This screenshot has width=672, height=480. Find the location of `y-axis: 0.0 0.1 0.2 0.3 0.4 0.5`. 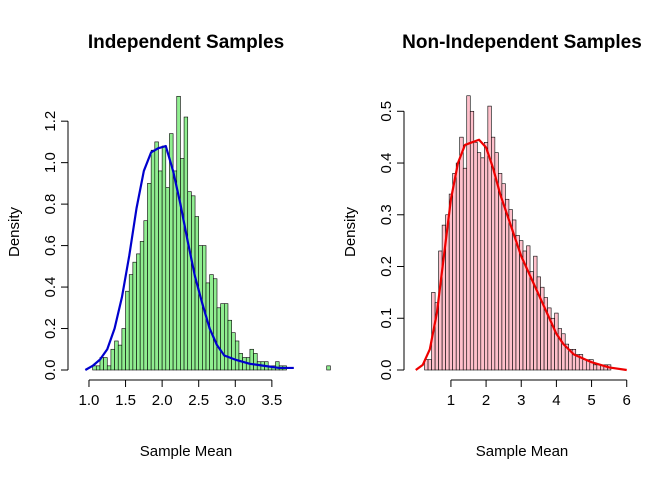

y-axis: 0.0 0.1 0.2 0.3 0.4 0.5 is located at coordinates (391, 241).